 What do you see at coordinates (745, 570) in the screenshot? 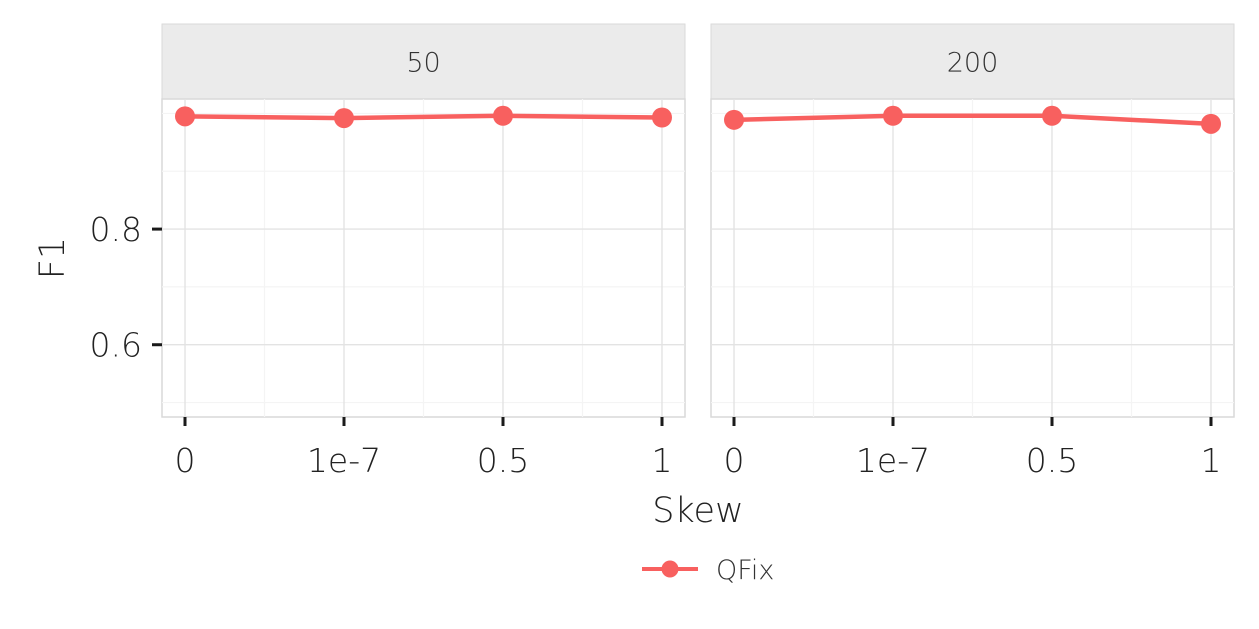
I see `legend-label-qfix: QFix` at bounding box center [745, 570].